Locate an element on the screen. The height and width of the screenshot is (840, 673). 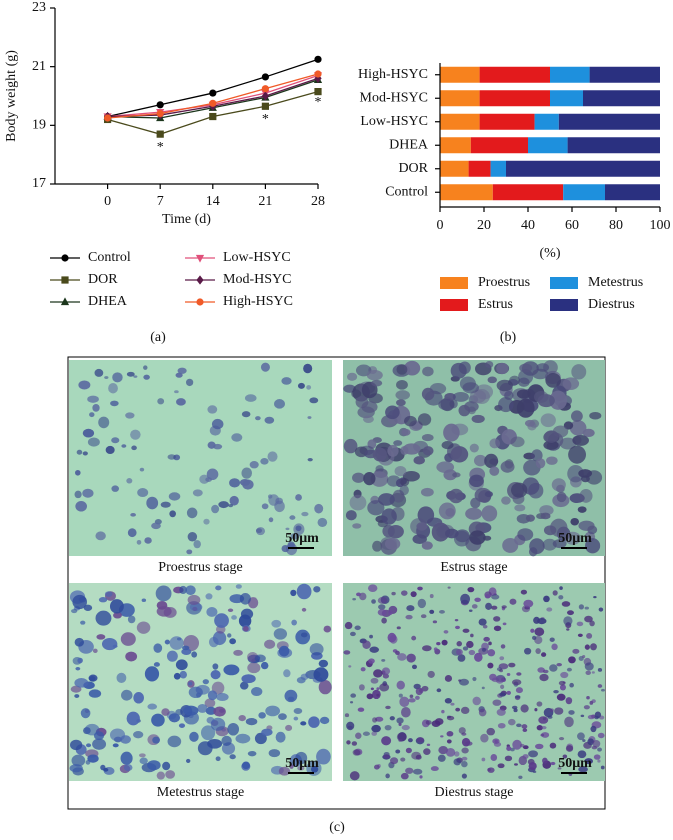
series-line is located at coordinates (213, 112).